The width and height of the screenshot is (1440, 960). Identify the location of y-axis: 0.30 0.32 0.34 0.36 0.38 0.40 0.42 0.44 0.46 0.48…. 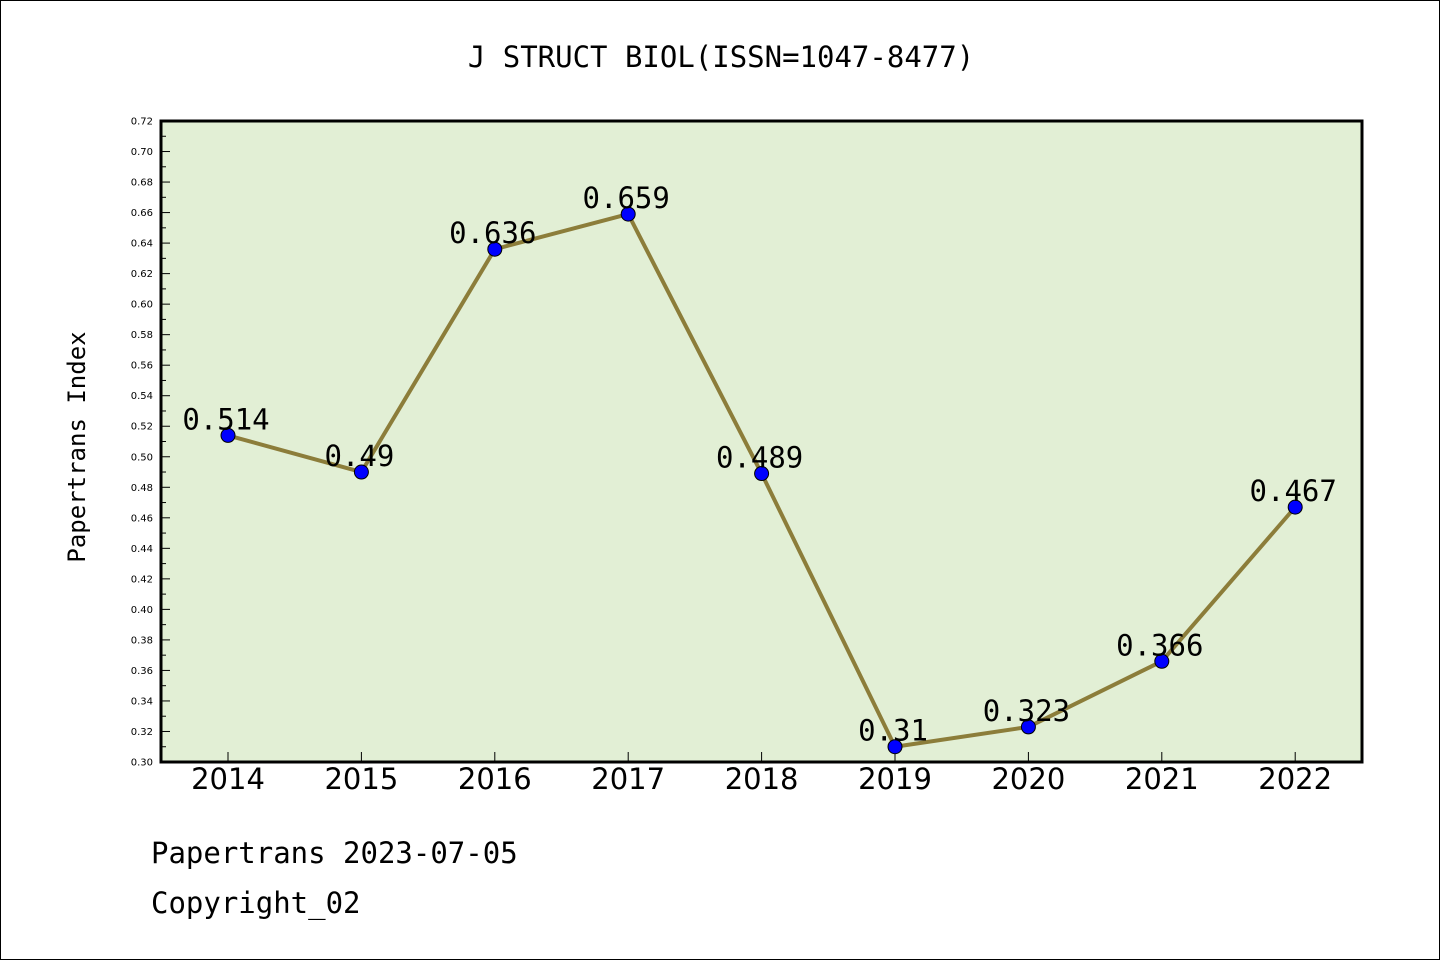
(150, 443).